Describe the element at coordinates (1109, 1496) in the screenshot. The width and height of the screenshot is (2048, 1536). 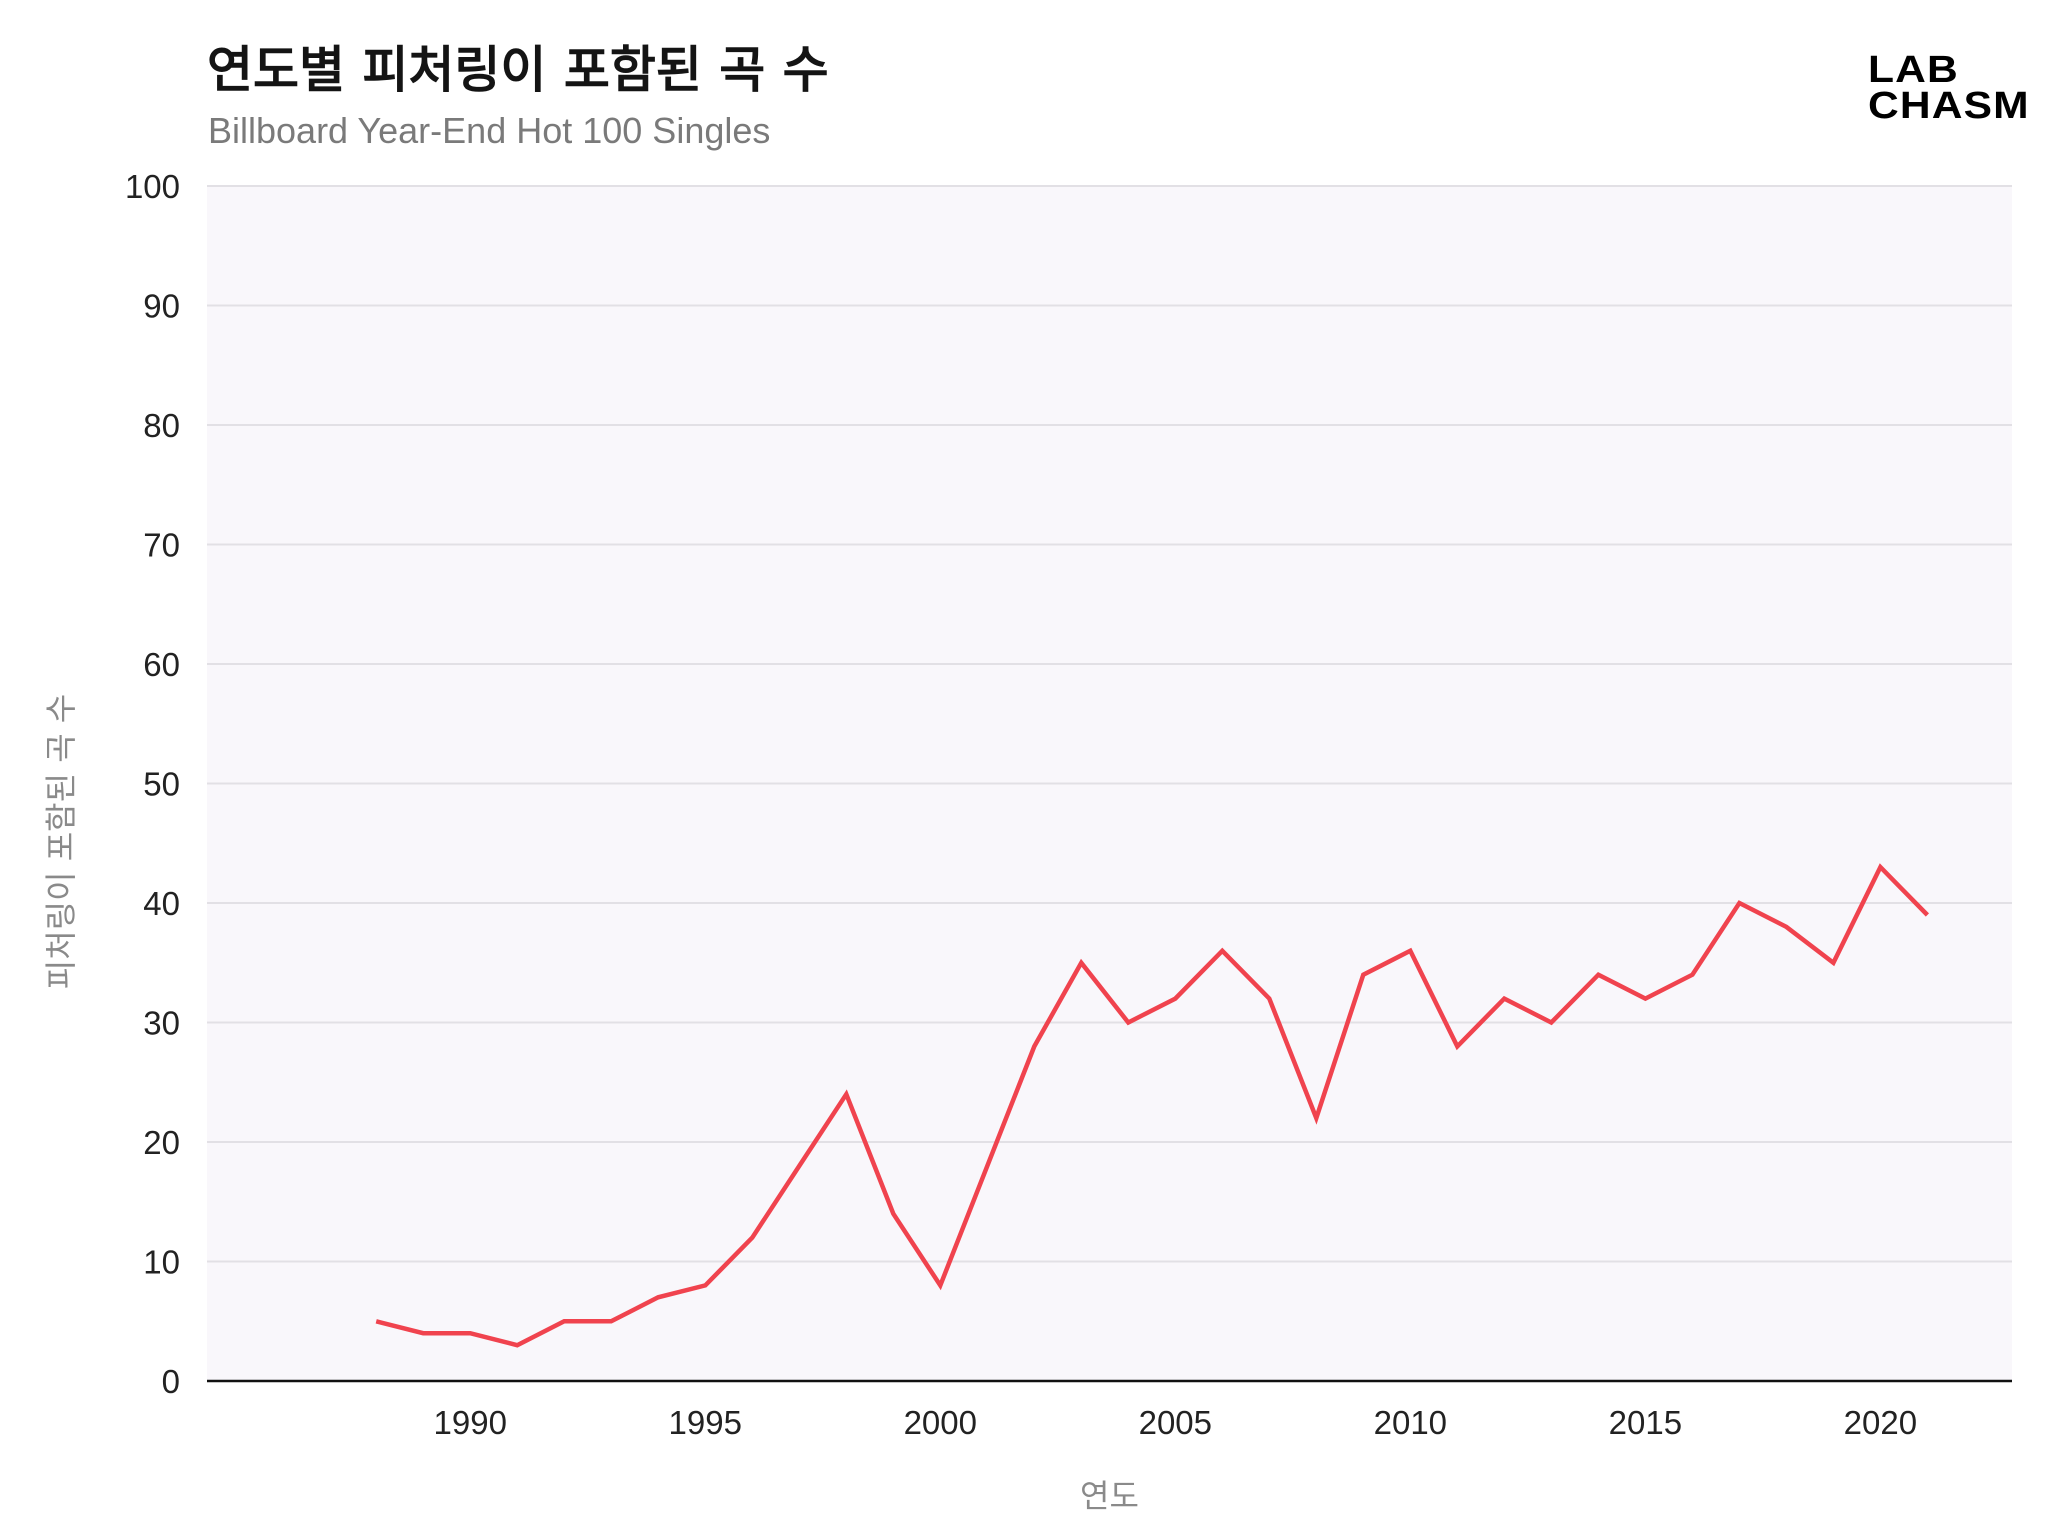
I see `x-axis-label: 연도` at that location.